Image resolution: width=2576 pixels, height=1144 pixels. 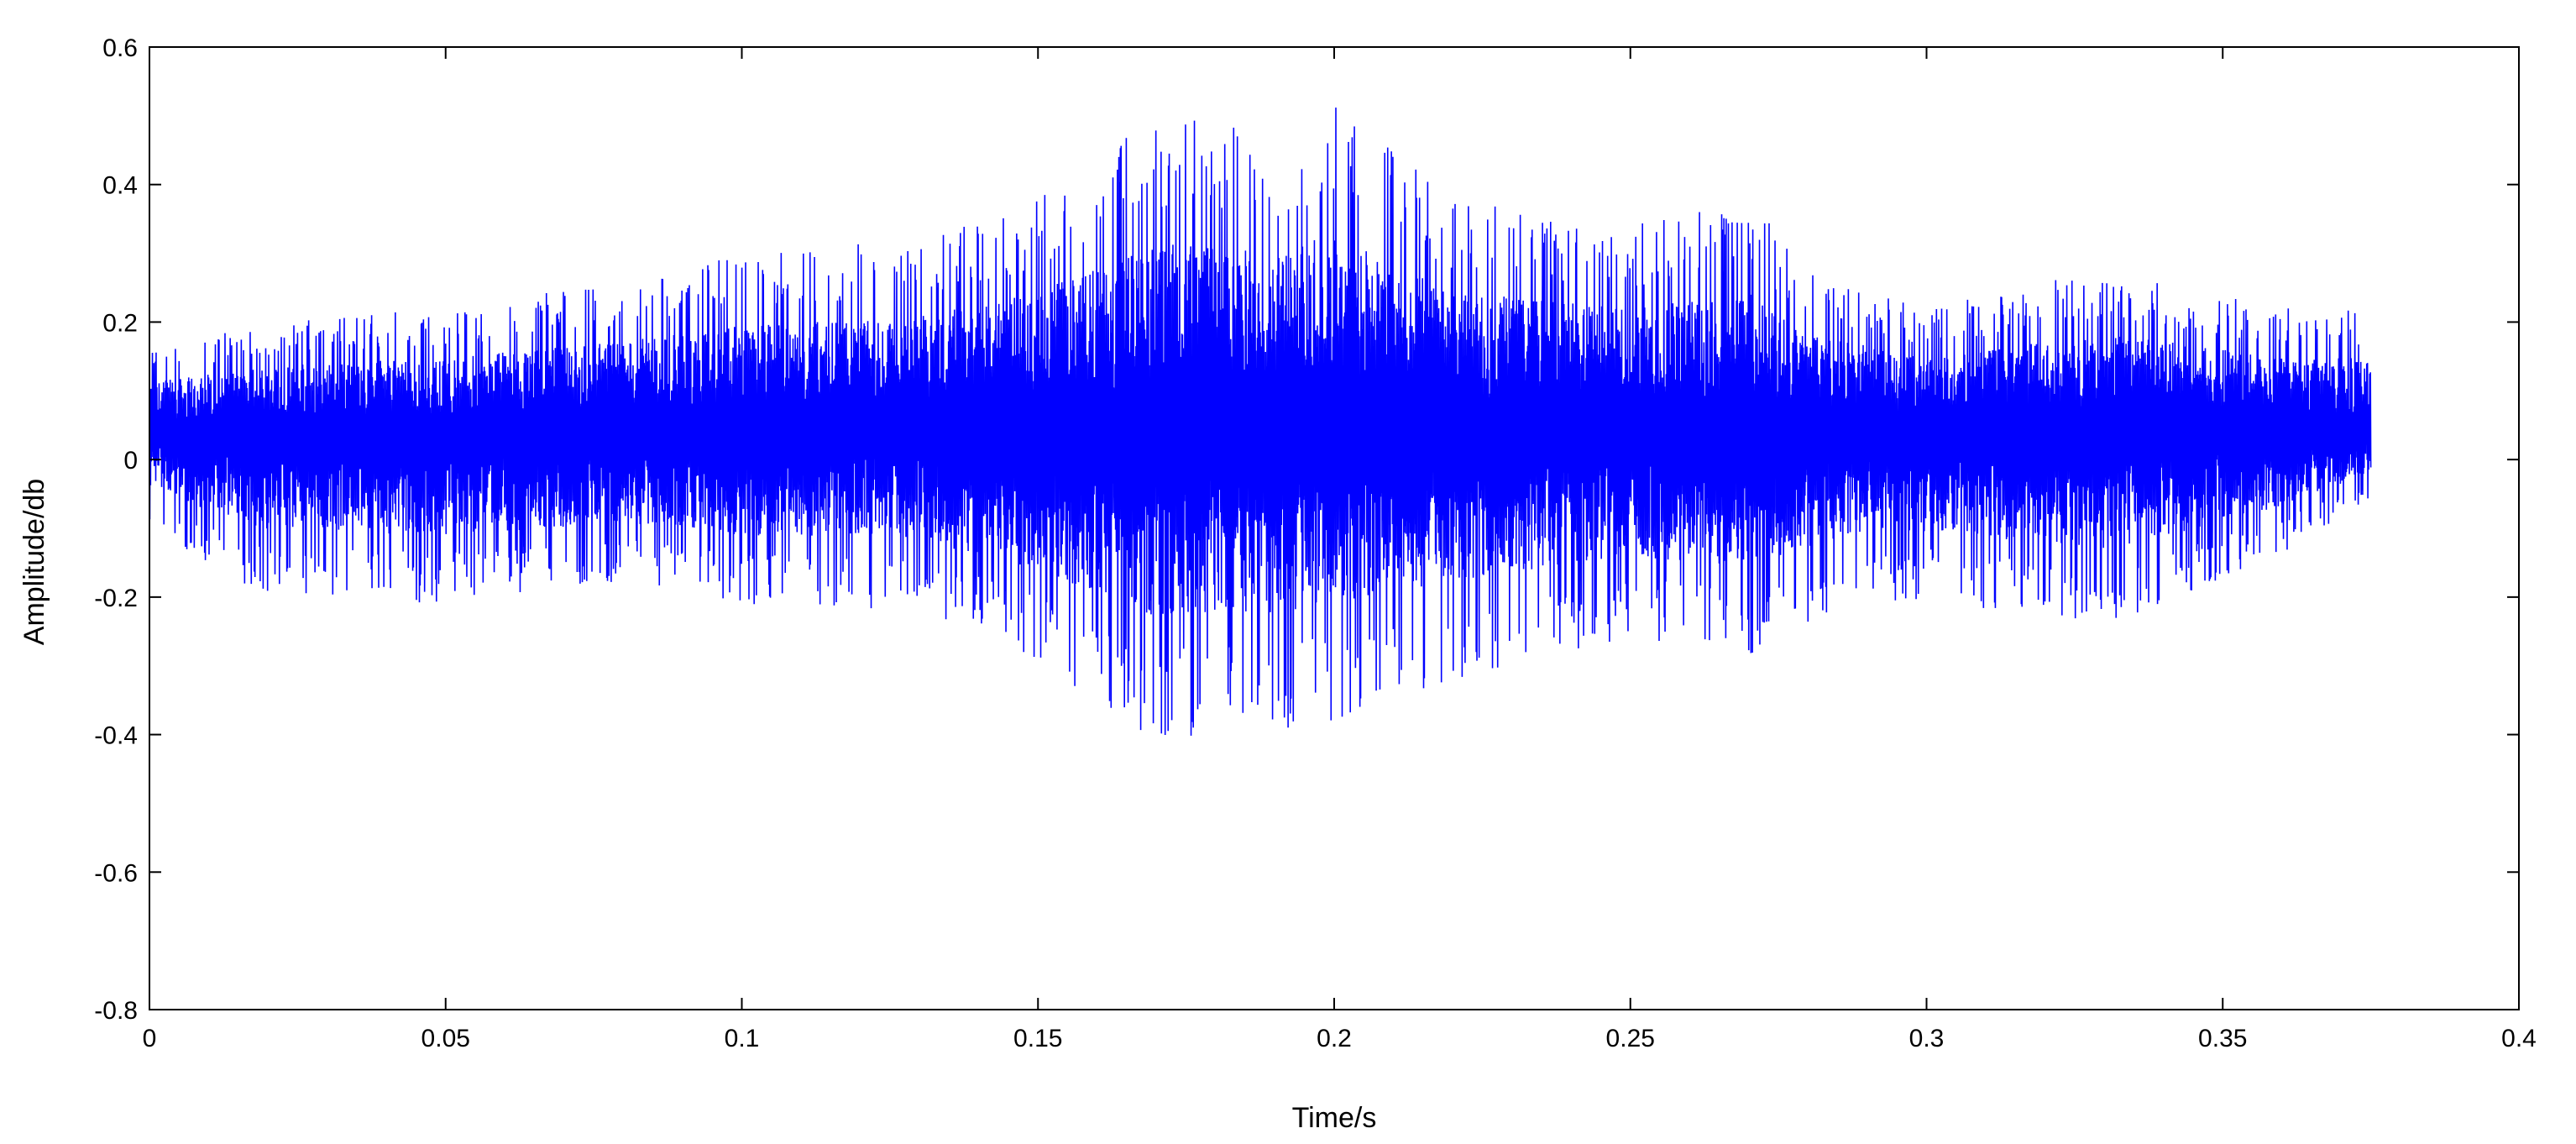 I want to click on x-tick-label: 0.3, so click(x=1927, y=1038).